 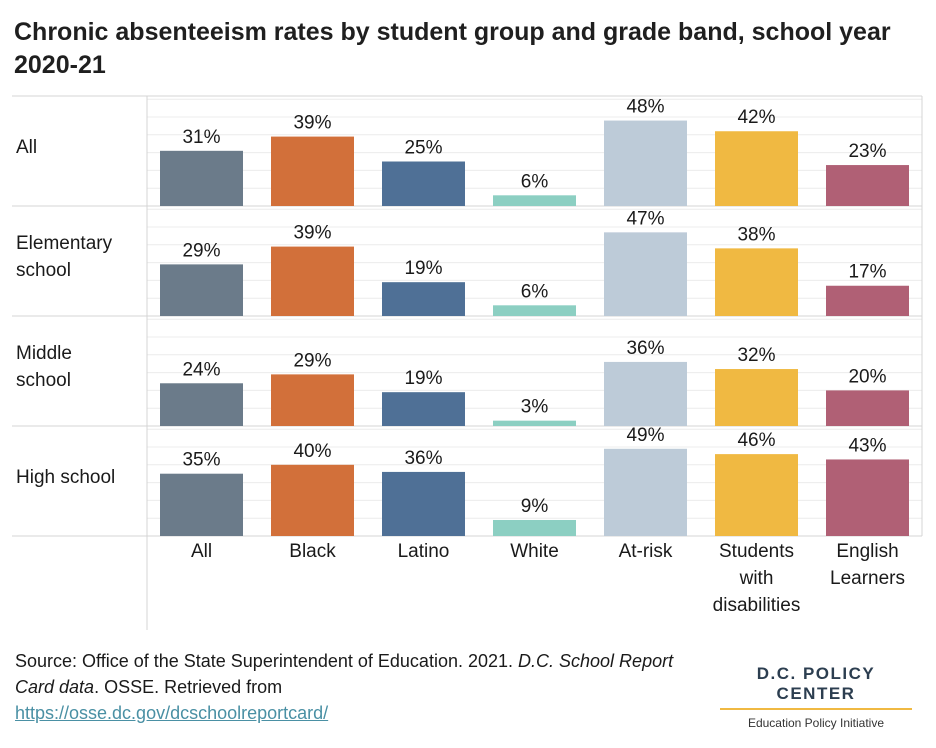 I want to click on category-label-line: At-risk, so click(x=645, y=551).